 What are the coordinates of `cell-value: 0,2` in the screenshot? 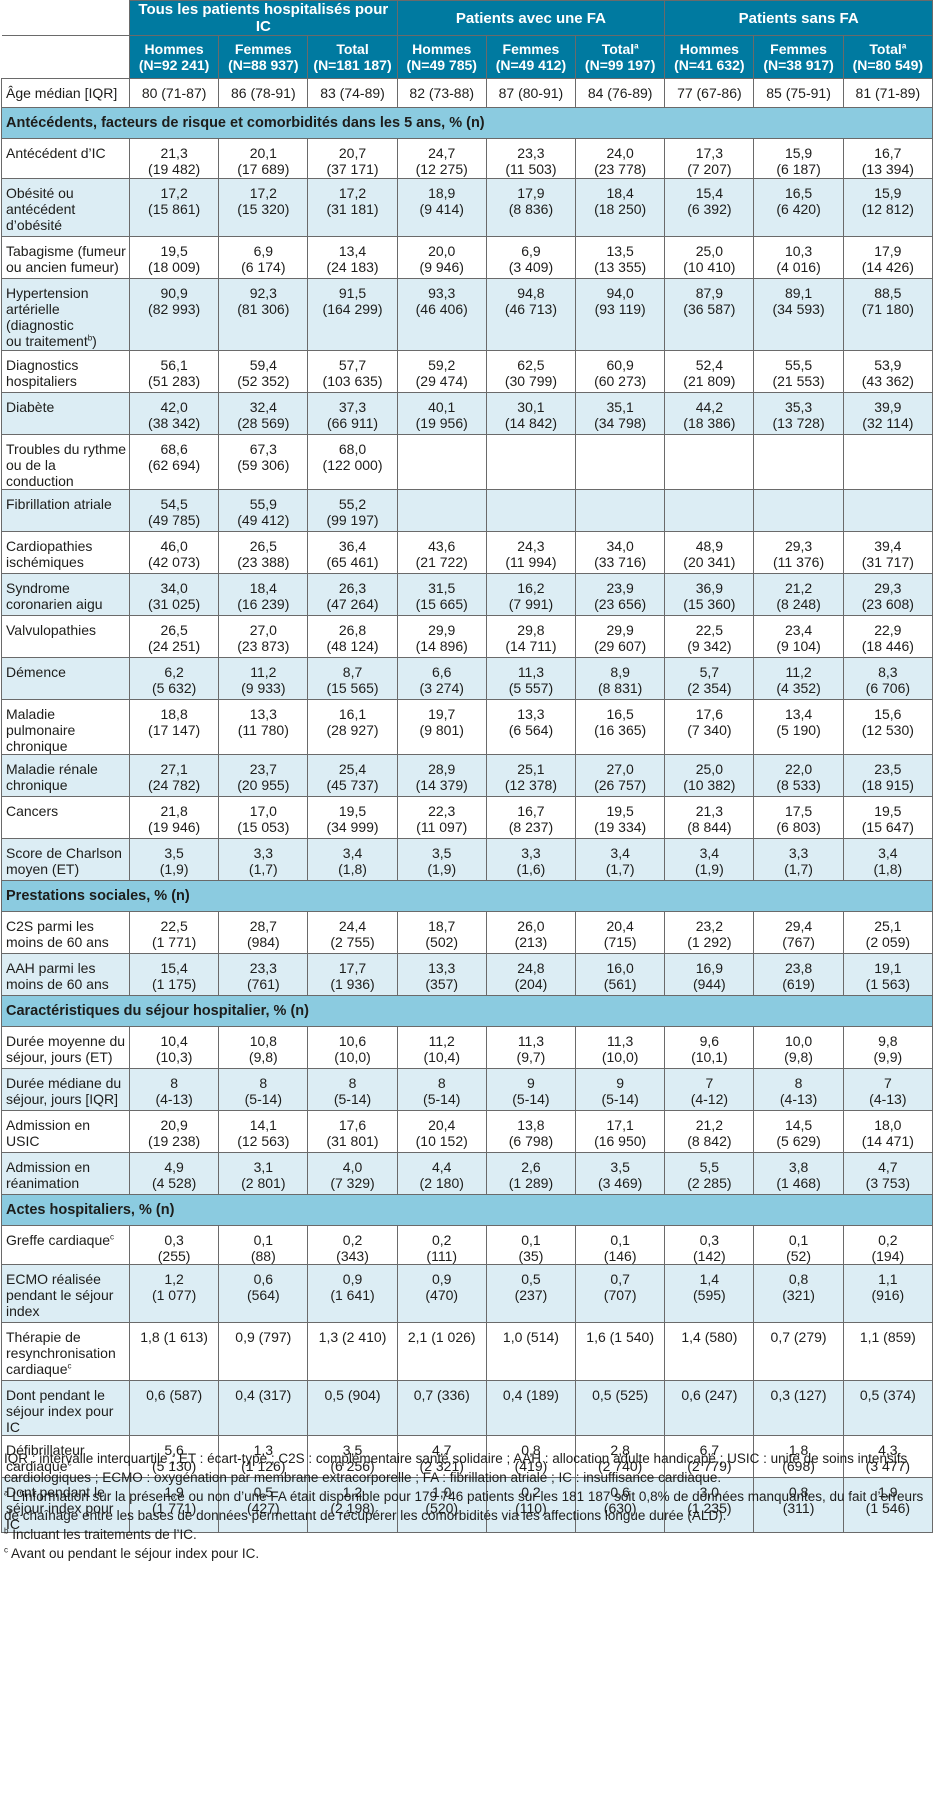 It's located at (441, 1240).